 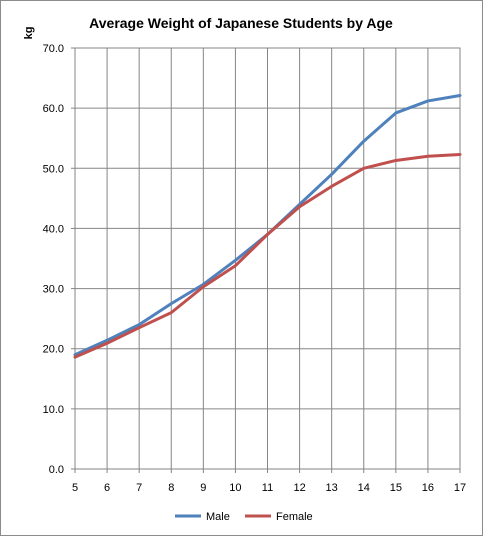 What do you see at coordinates (428, 488) in the screenshot?
I see `x-tick-label: 16` at bounding box center [428, 488].